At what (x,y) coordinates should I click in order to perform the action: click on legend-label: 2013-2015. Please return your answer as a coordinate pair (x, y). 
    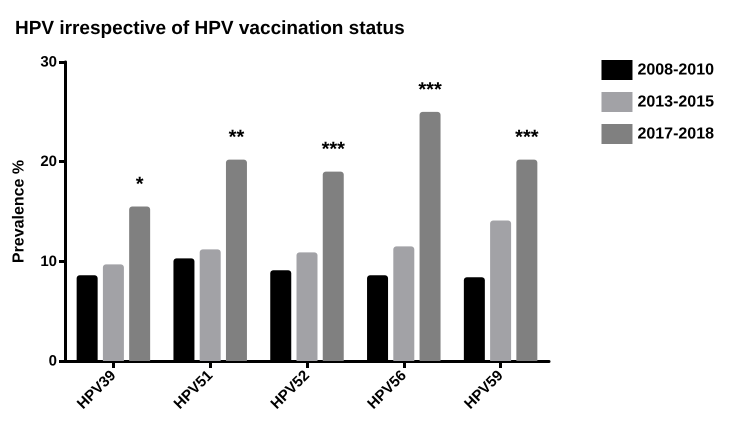
    Looking at the image, I should click on (675, 102).